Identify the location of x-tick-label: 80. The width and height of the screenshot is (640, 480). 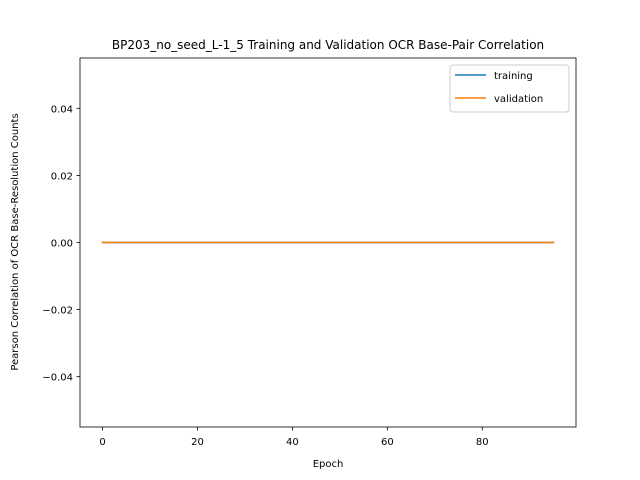
(482, 442).